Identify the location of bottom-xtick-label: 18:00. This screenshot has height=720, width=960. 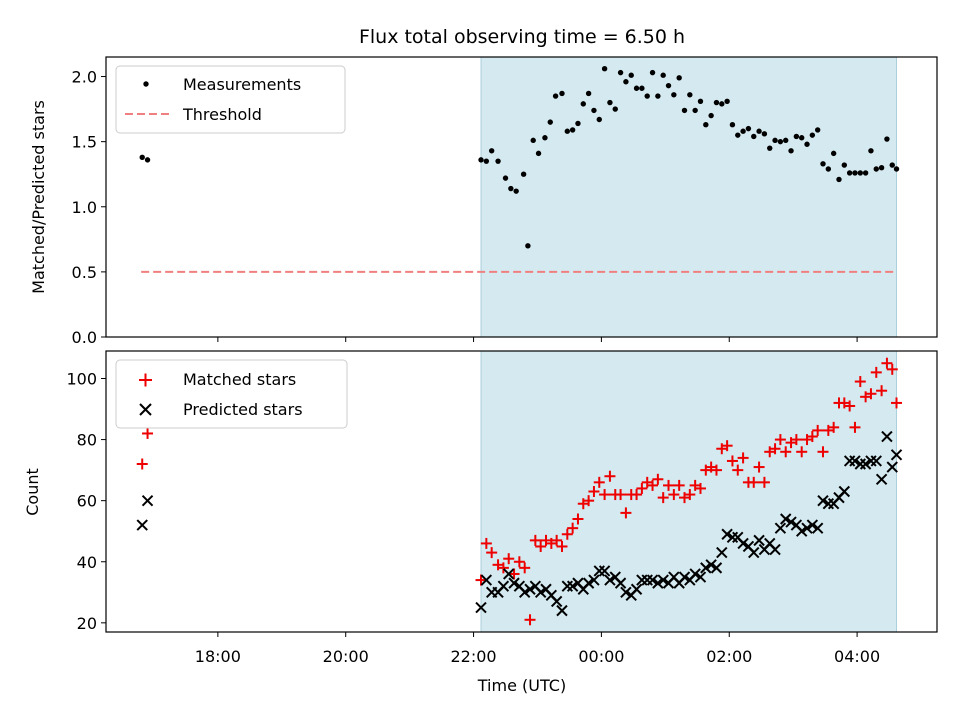
(218, 656).